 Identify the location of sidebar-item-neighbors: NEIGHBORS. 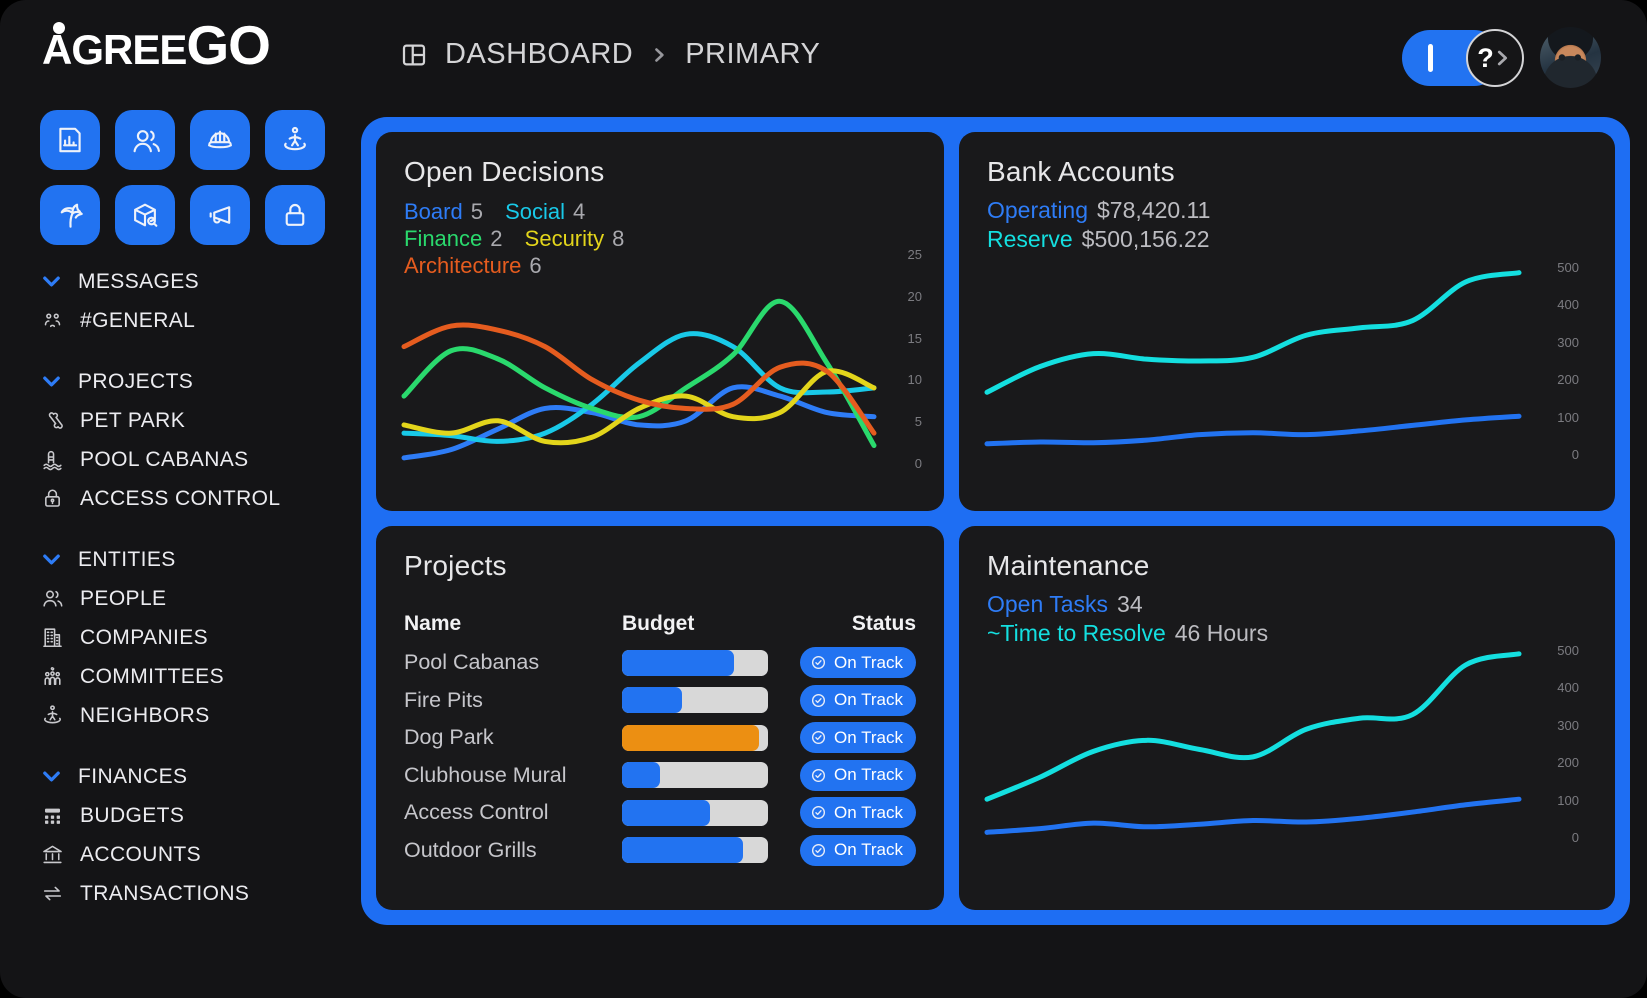
(195, 715).